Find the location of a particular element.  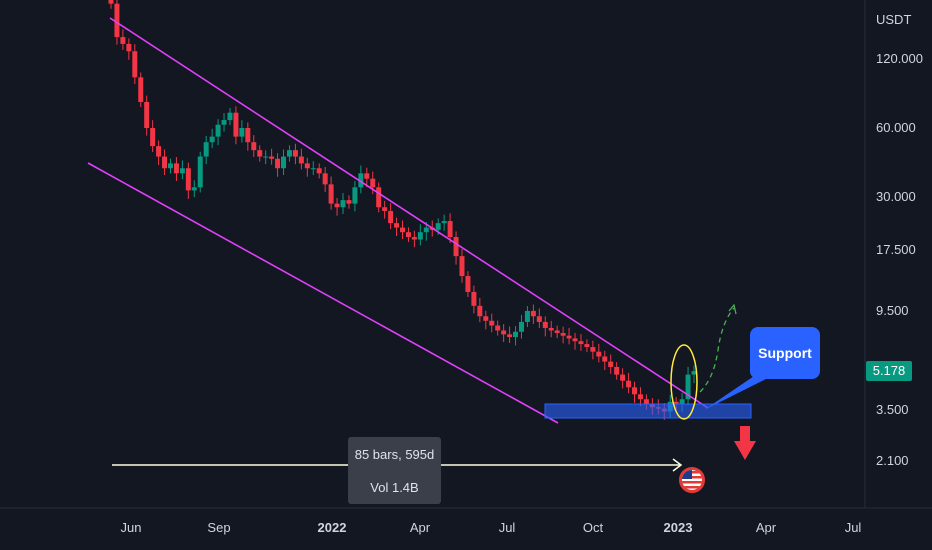

support-zone is located at coordinates (648, 411).